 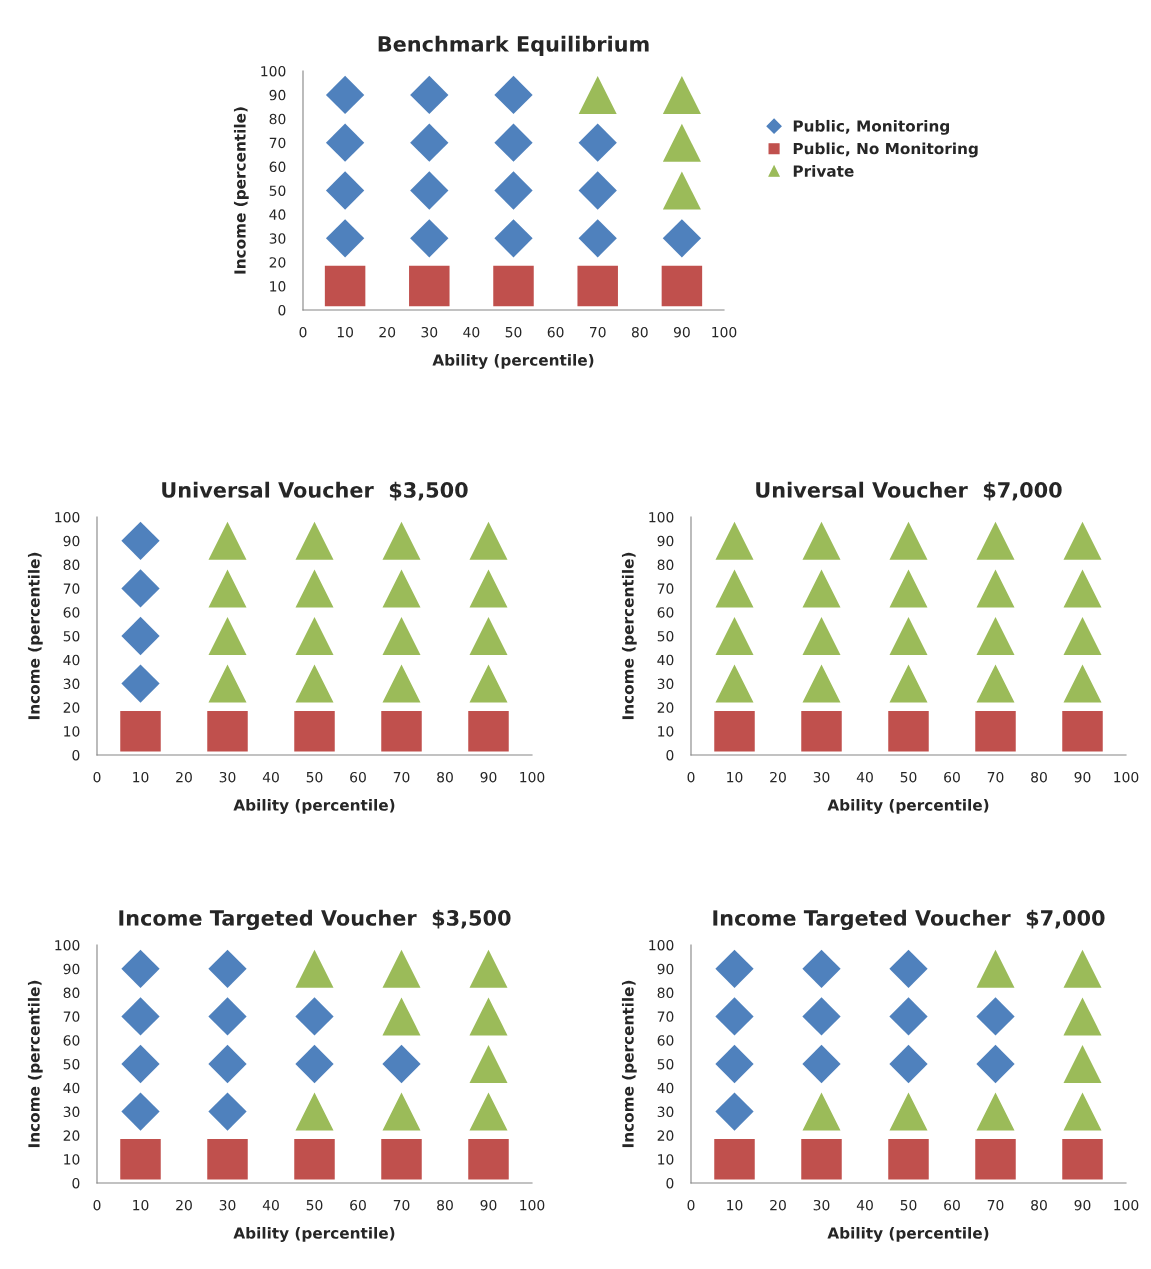 I want to click on y-tick-label: 100, so click(x=67, y=945).